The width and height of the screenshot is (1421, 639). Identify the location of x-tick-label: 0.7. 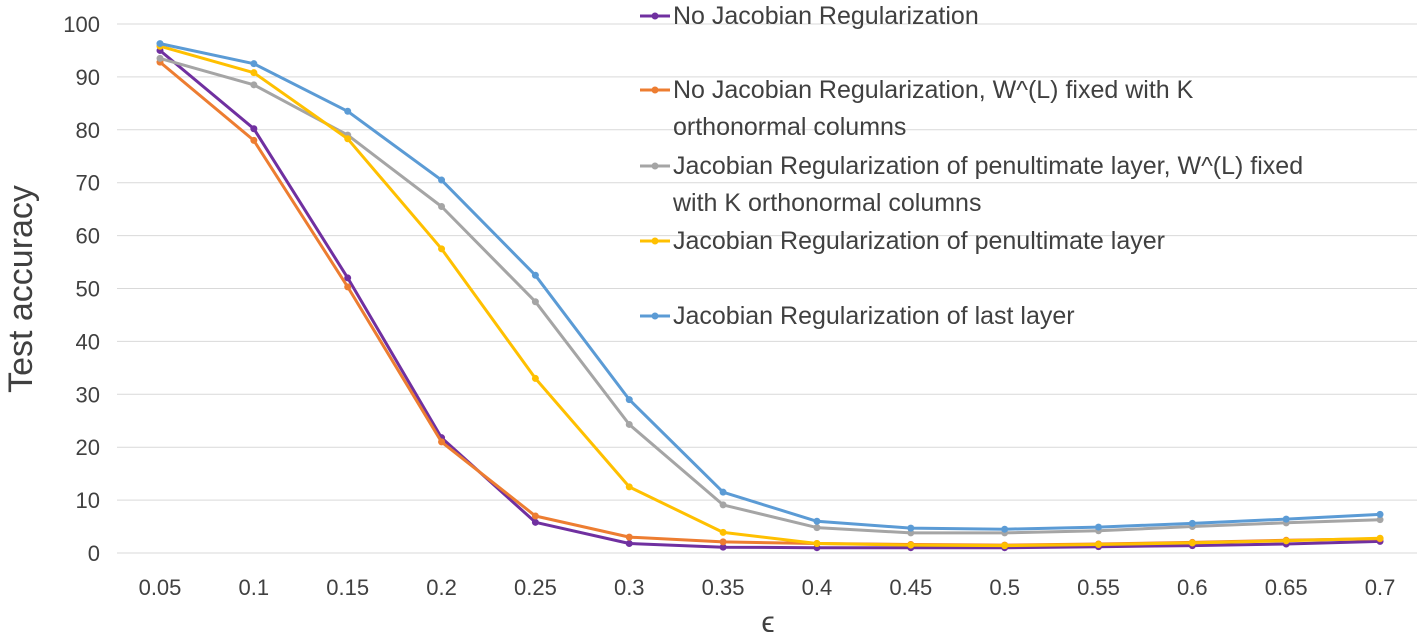
(1380, 587).